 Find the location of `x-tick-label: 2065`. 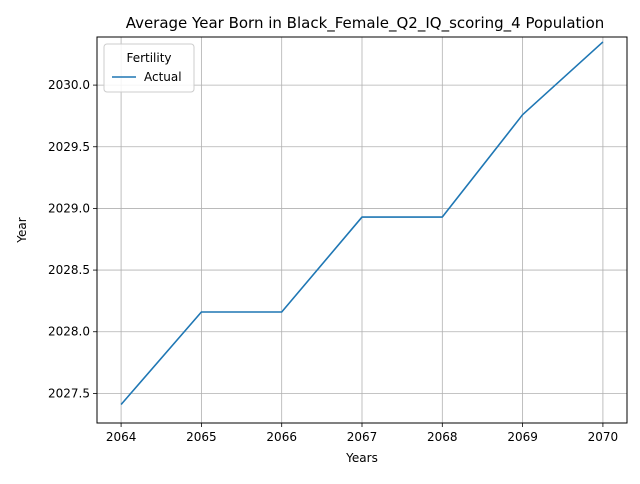

x-tick-label: 2065 is located at coordinates (201, 437).